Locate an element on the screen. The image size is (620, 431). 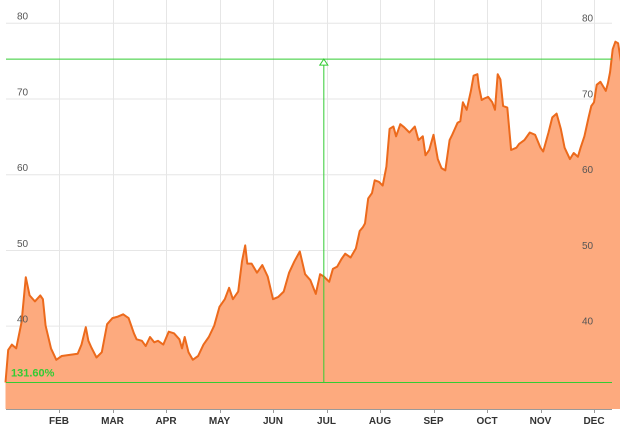
x-tick-label: JUL is located at coordinates (326, 421).